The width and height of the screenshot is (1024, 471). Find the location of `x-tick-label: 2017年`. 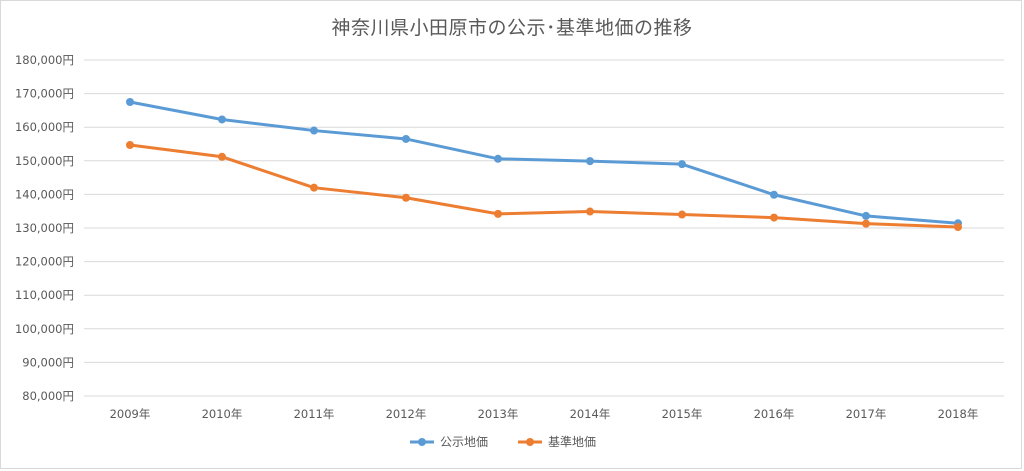

x-tick-label: 2017年 is located at coordinates (866, 414).